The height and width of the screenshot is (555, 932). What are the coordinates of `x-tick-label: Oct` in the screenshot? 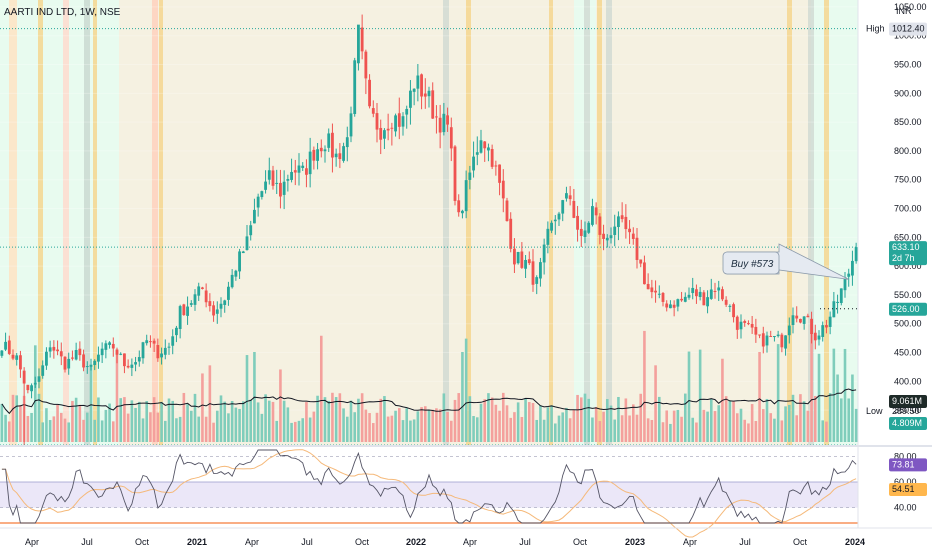 It's located at (142, 542).